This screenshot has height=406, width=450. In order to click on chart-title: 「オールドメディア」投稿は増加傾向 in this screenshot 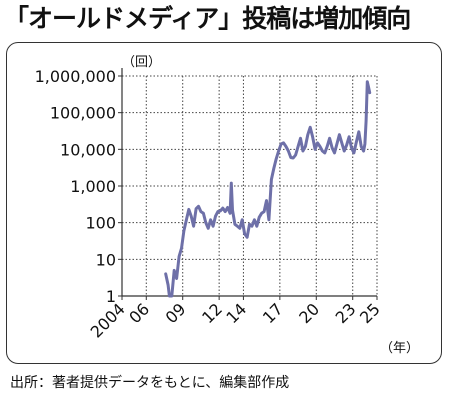, I will do `click(207, 18)`.